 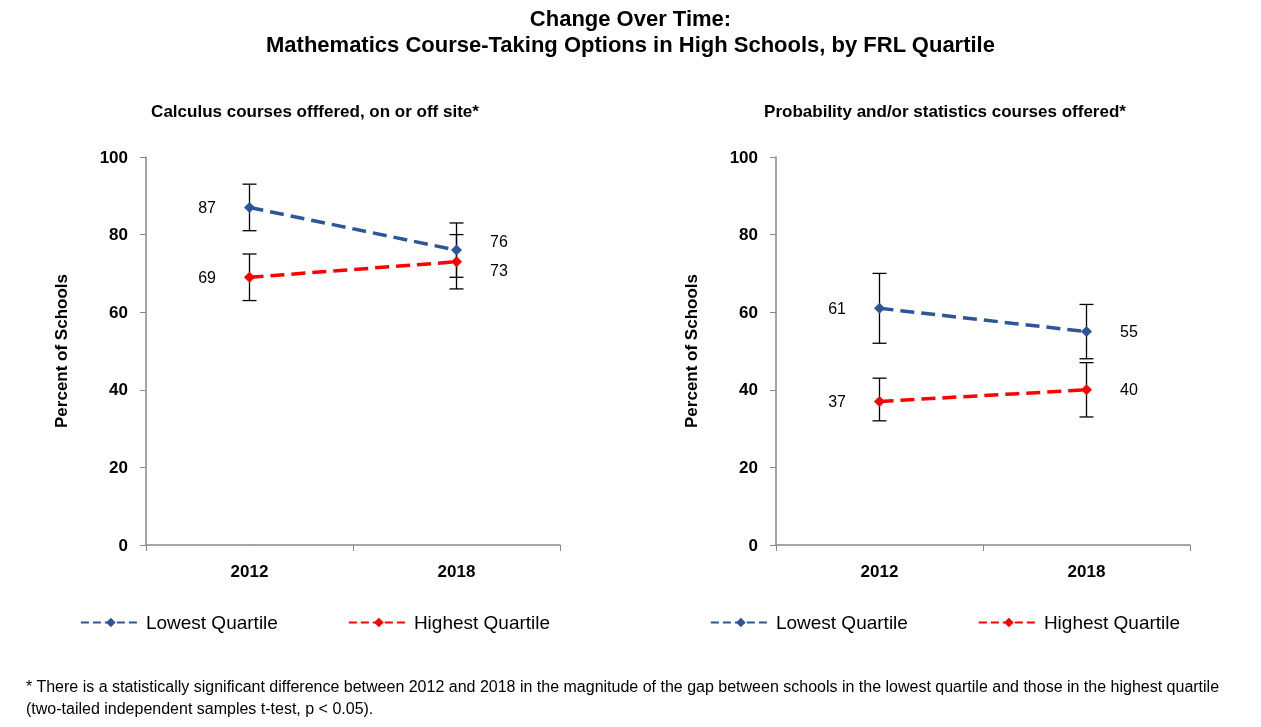 I want to click on data-label: 55, so click(x=1129, y=332).